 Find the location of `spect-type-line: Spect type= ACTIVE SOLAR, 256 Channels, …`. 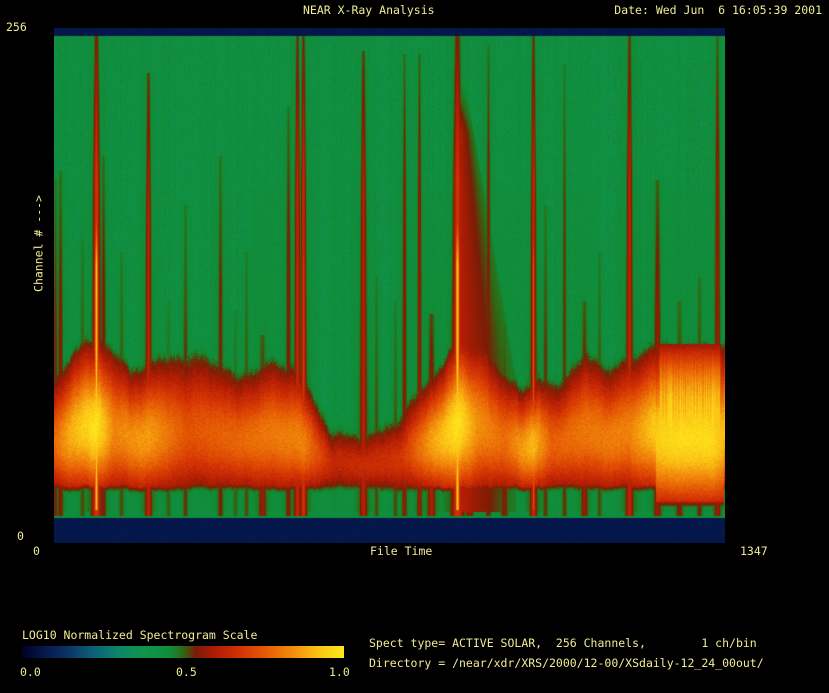

spect-type-line: Spect type= ACTIVE SOLAR, 256 Channels, … is located at coordinates (563, 643).